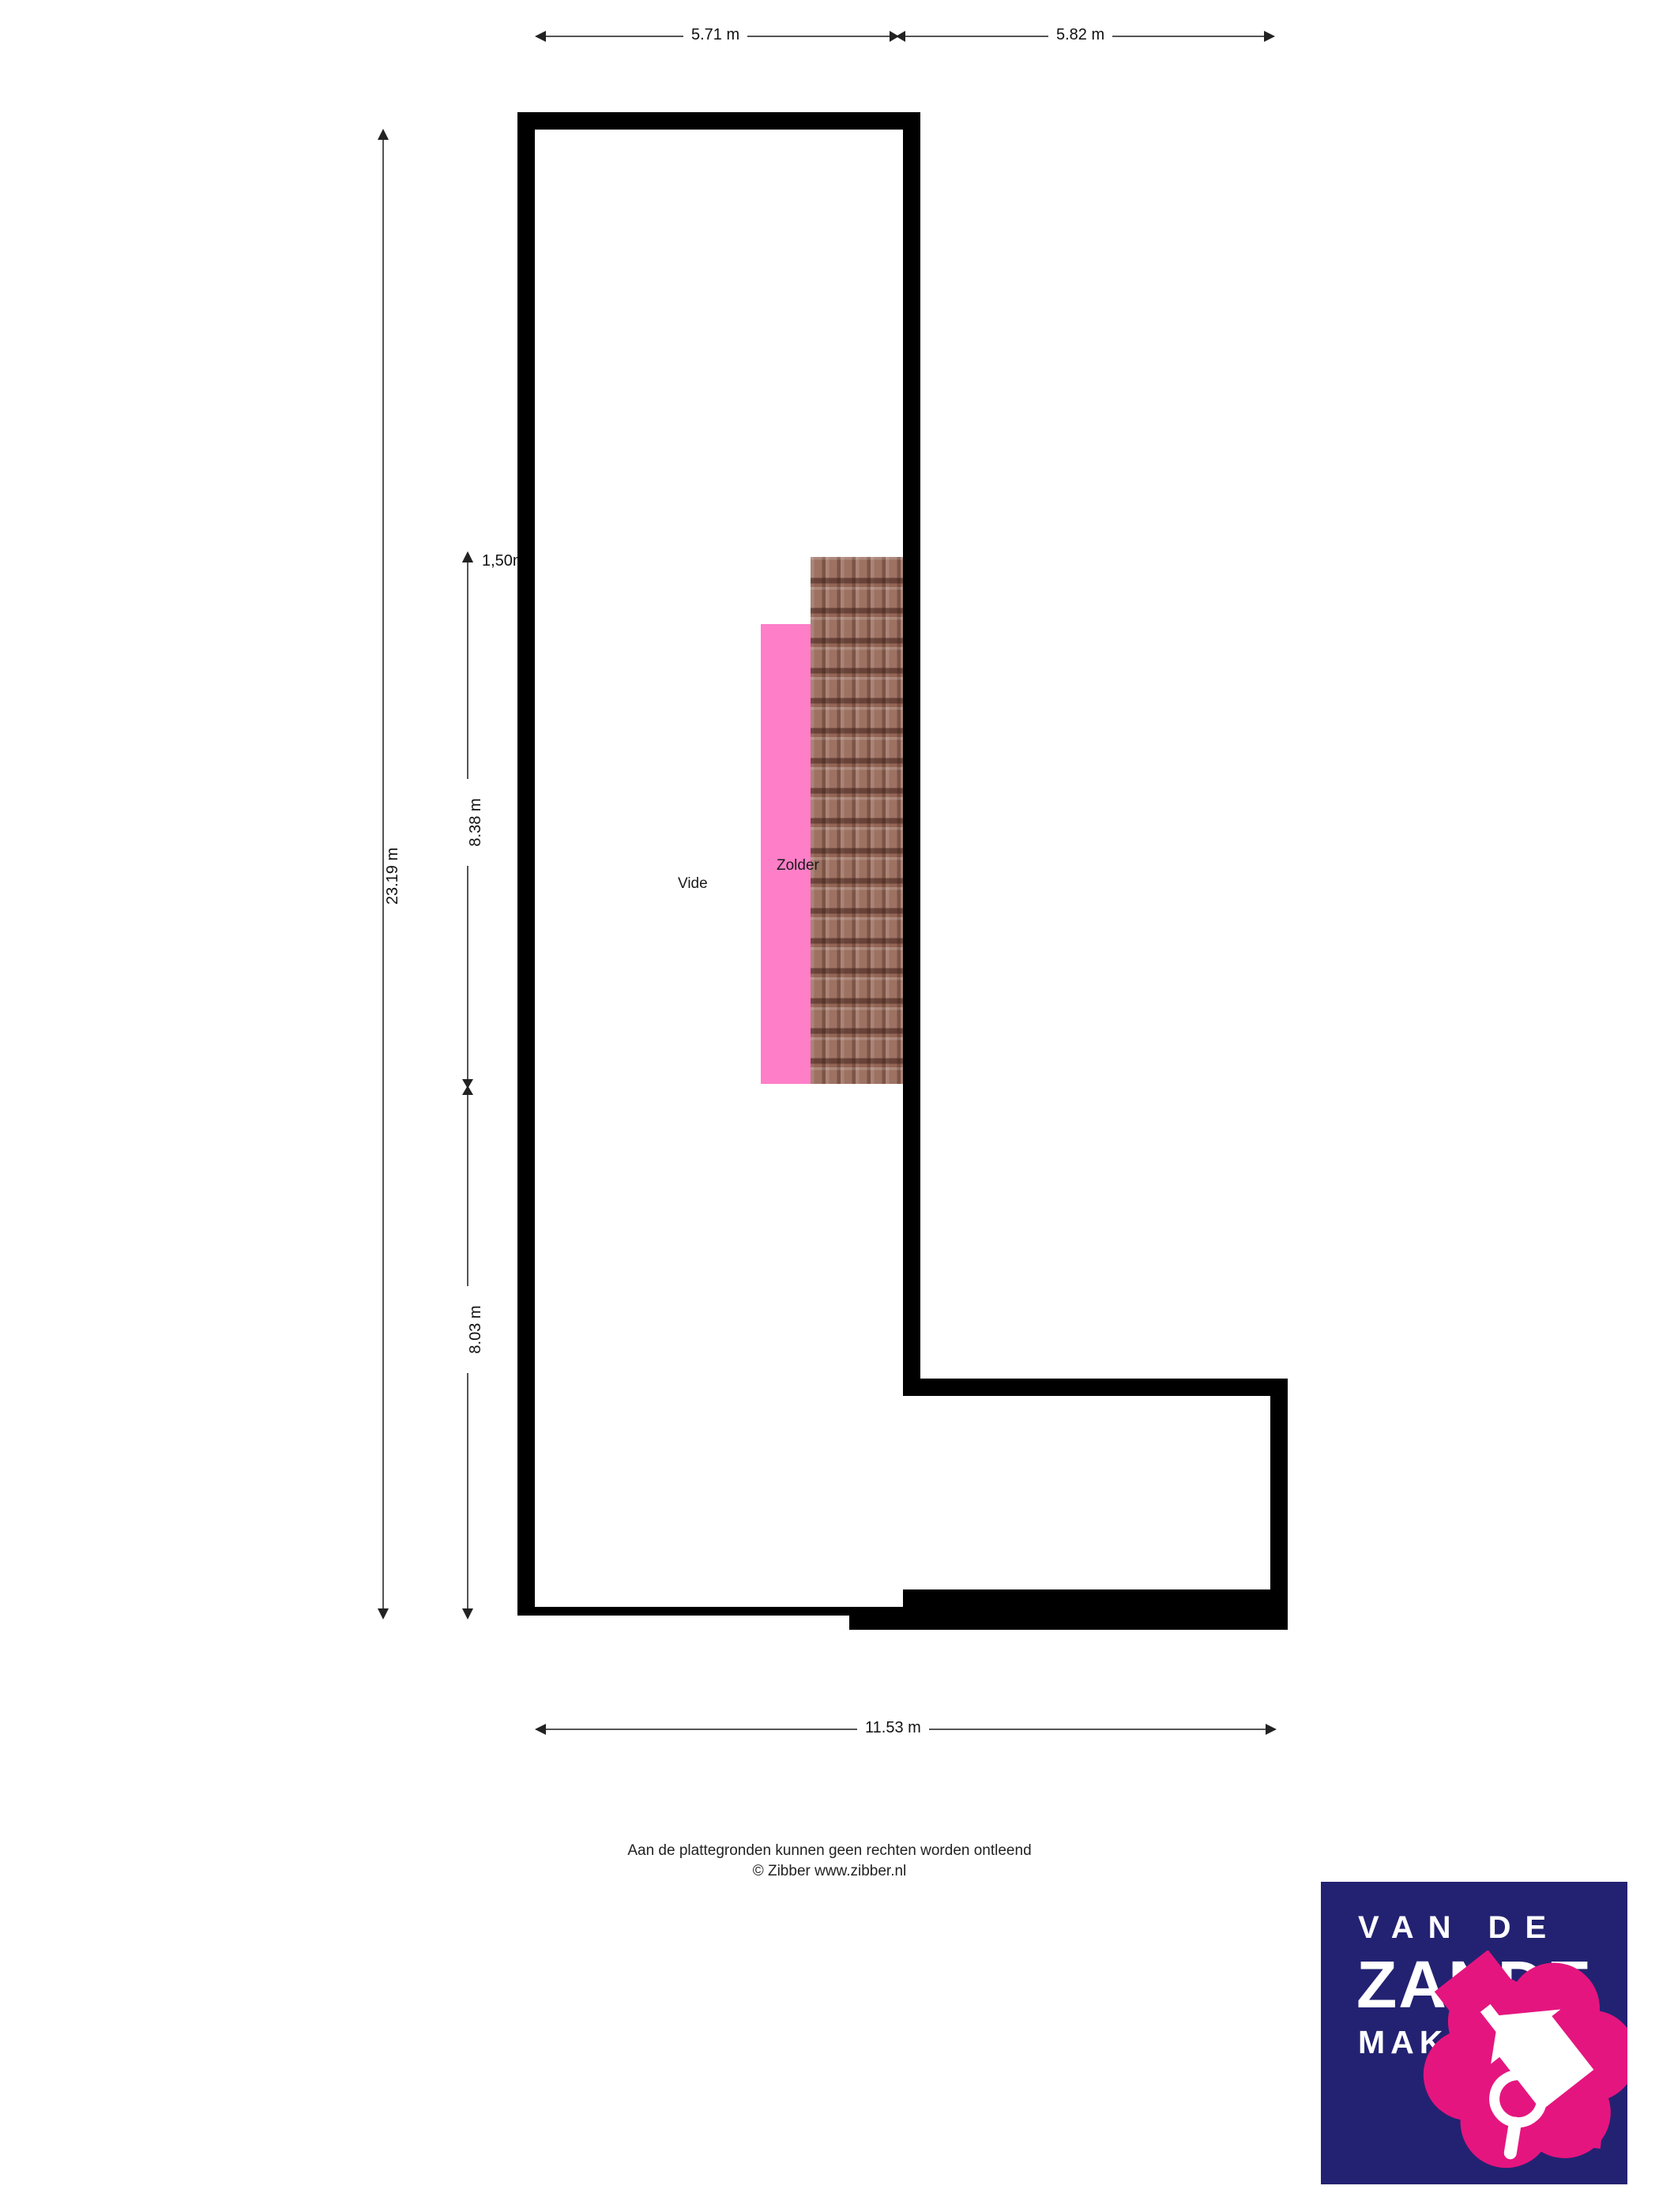 This screenshot has width=1659, height=2212. Describe the element at coordinates (1271, 1729) in the screenshot. I see `dimension-arrow-bottom-end` at that location.